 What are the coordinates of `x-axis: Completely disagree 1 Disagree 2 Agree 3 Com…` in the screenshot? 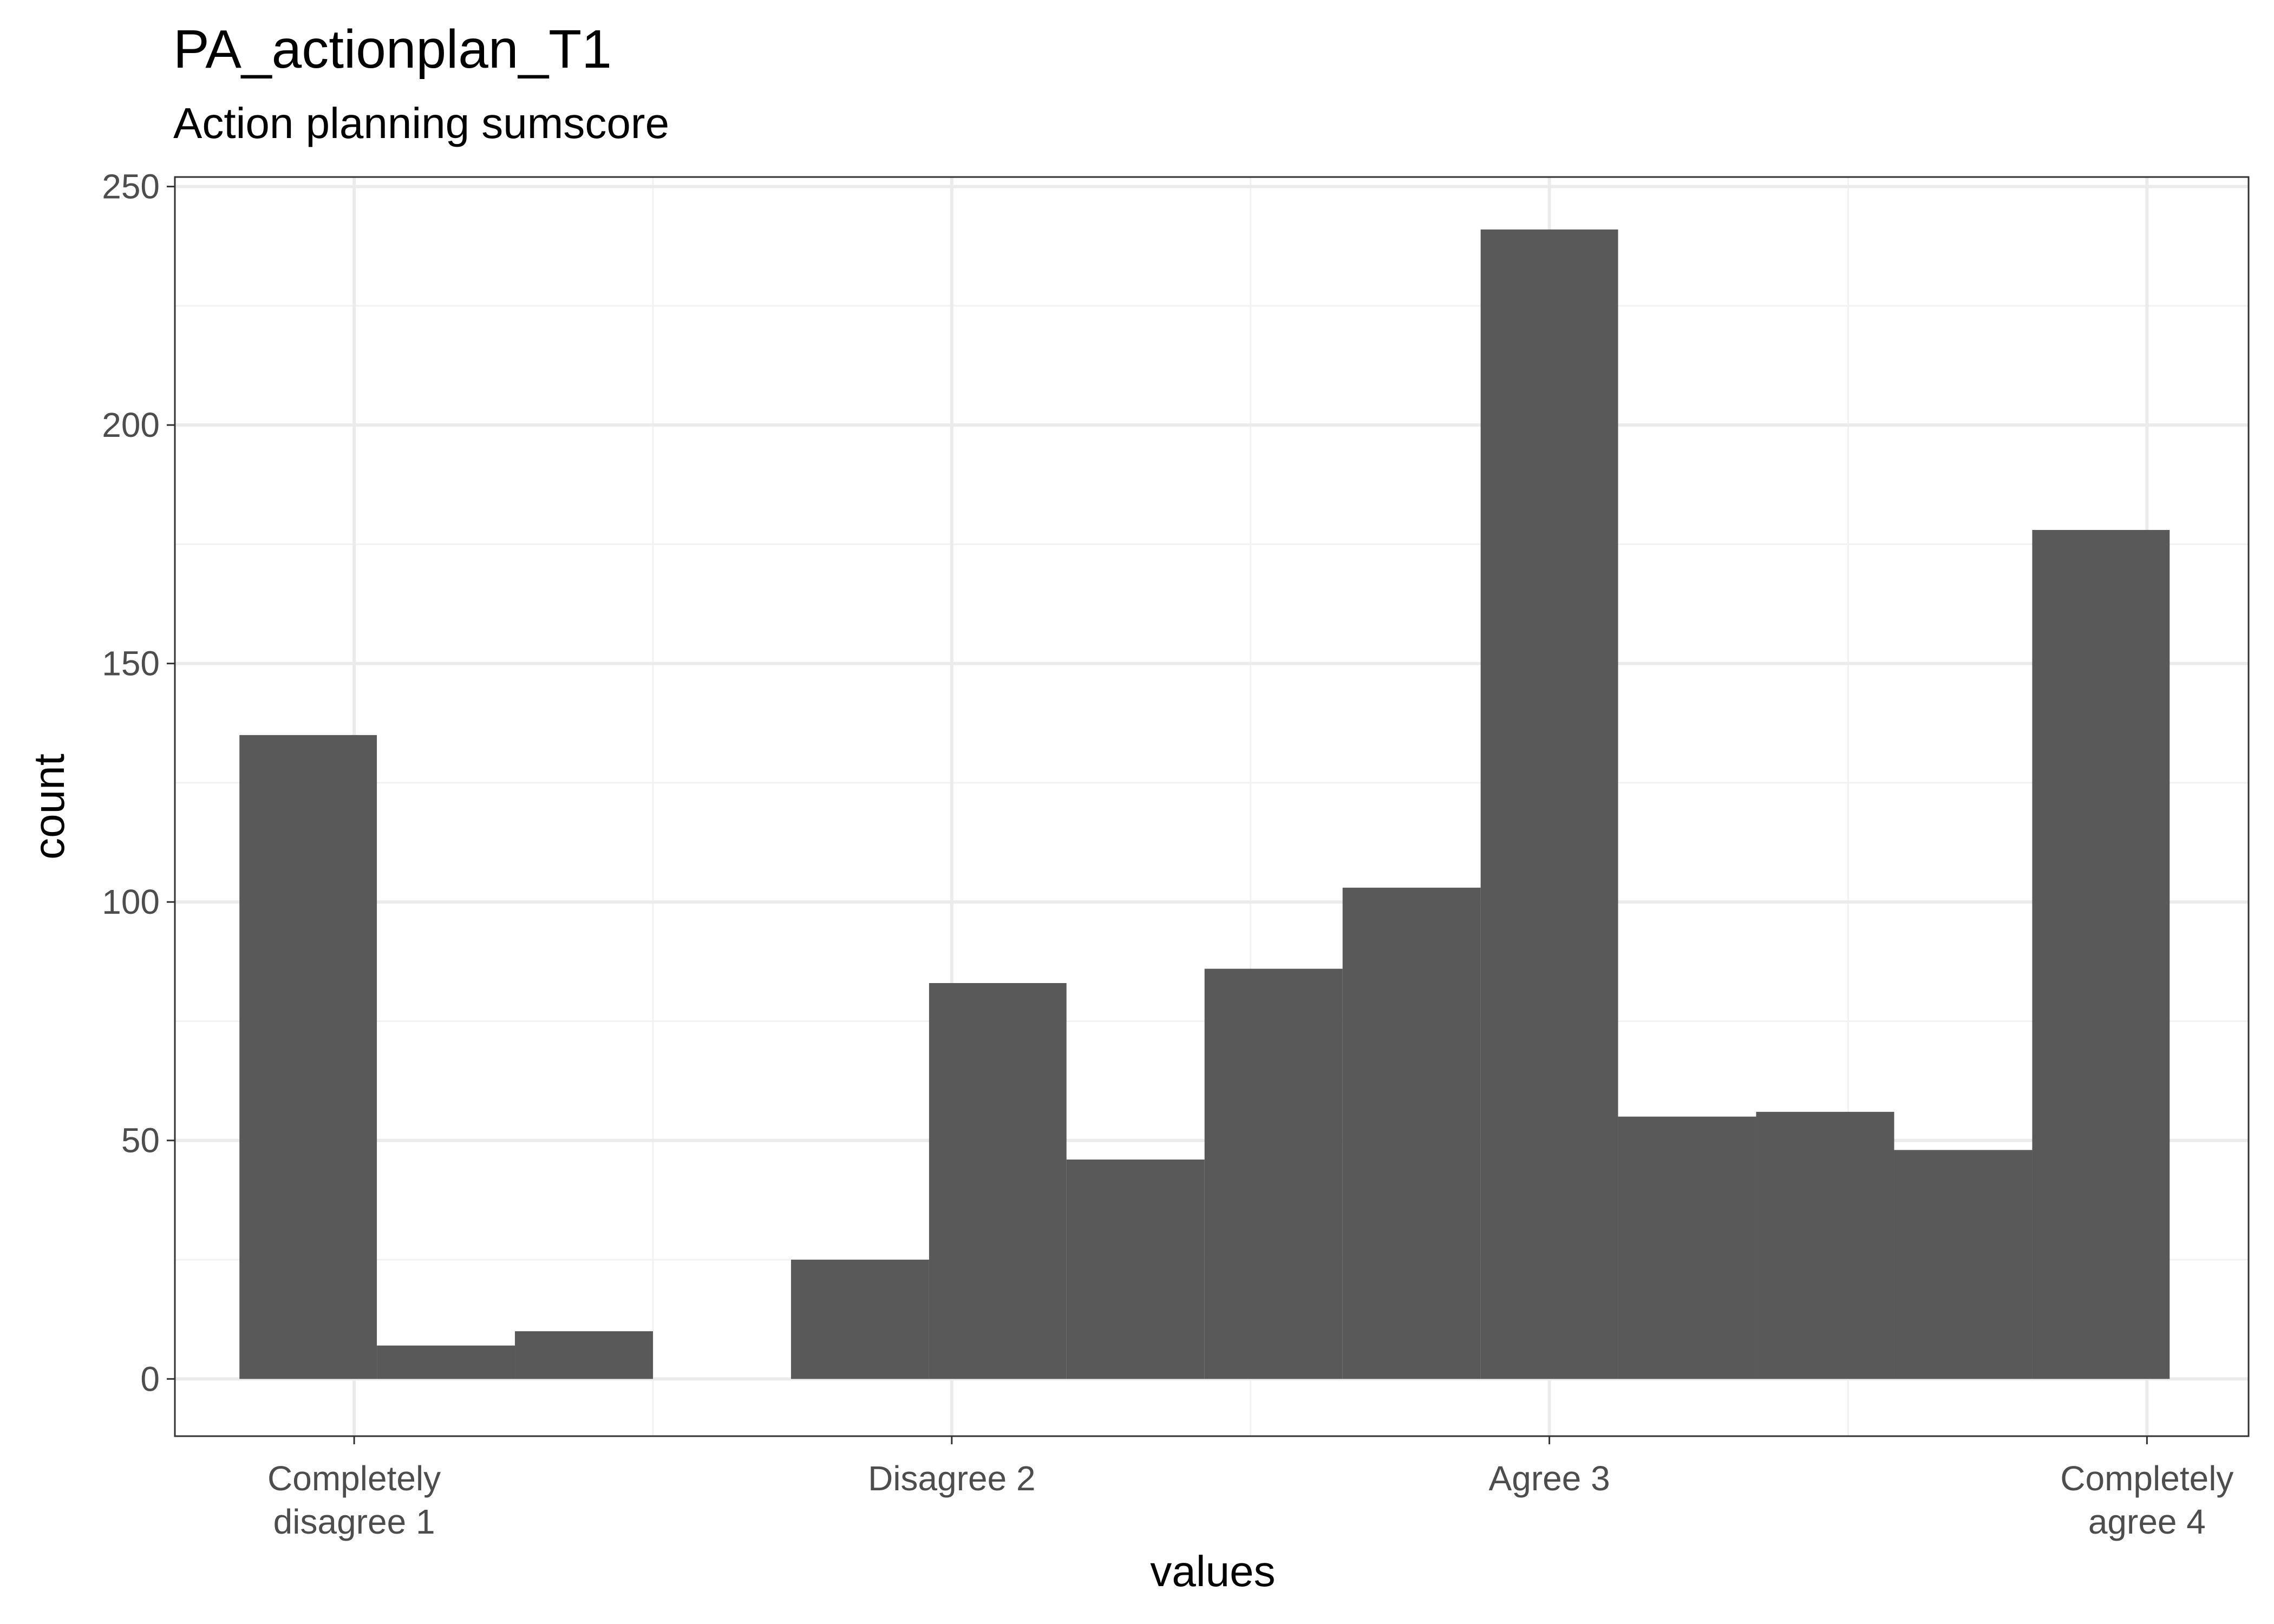 It's located at (1250, 1488).